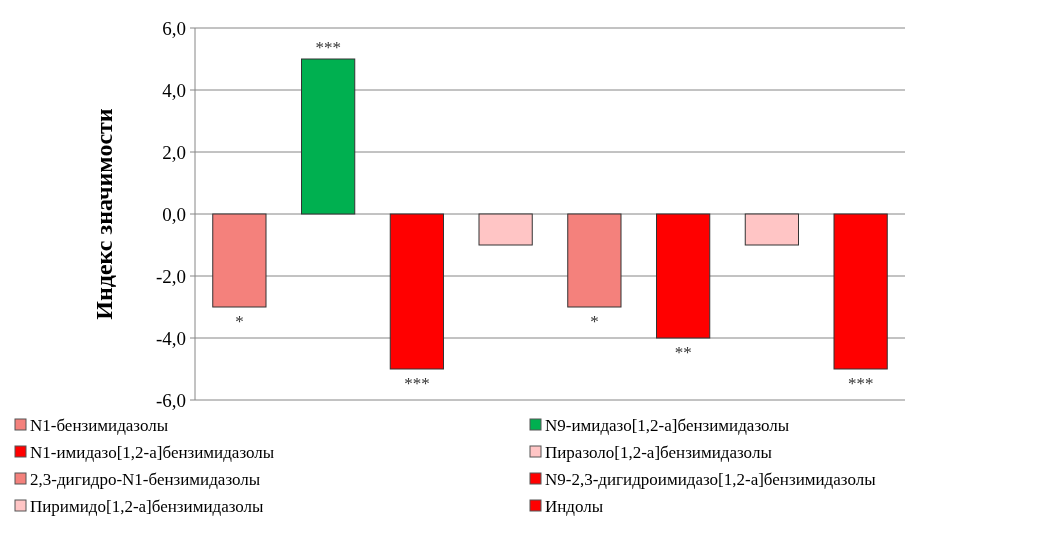 The height and width of the screenshot is (535, 1041). Describe the element at coordinates (667, 425) in the screenshot. I see `legend-label: N9-имидазо[1,2-a]бензимидазолы` at that location.